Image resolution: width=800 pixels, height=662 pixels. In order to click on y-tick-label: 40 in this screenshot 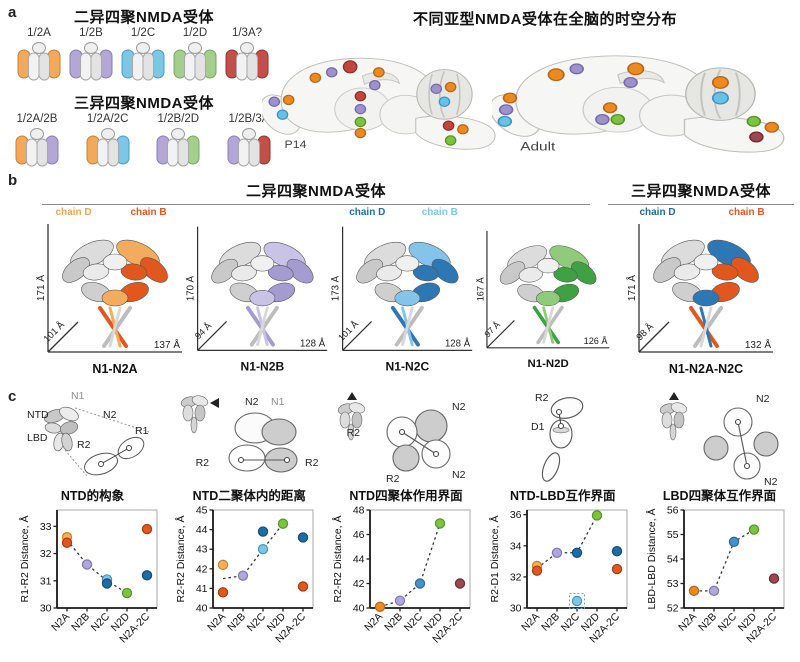, I will do `click(359, 609)`.